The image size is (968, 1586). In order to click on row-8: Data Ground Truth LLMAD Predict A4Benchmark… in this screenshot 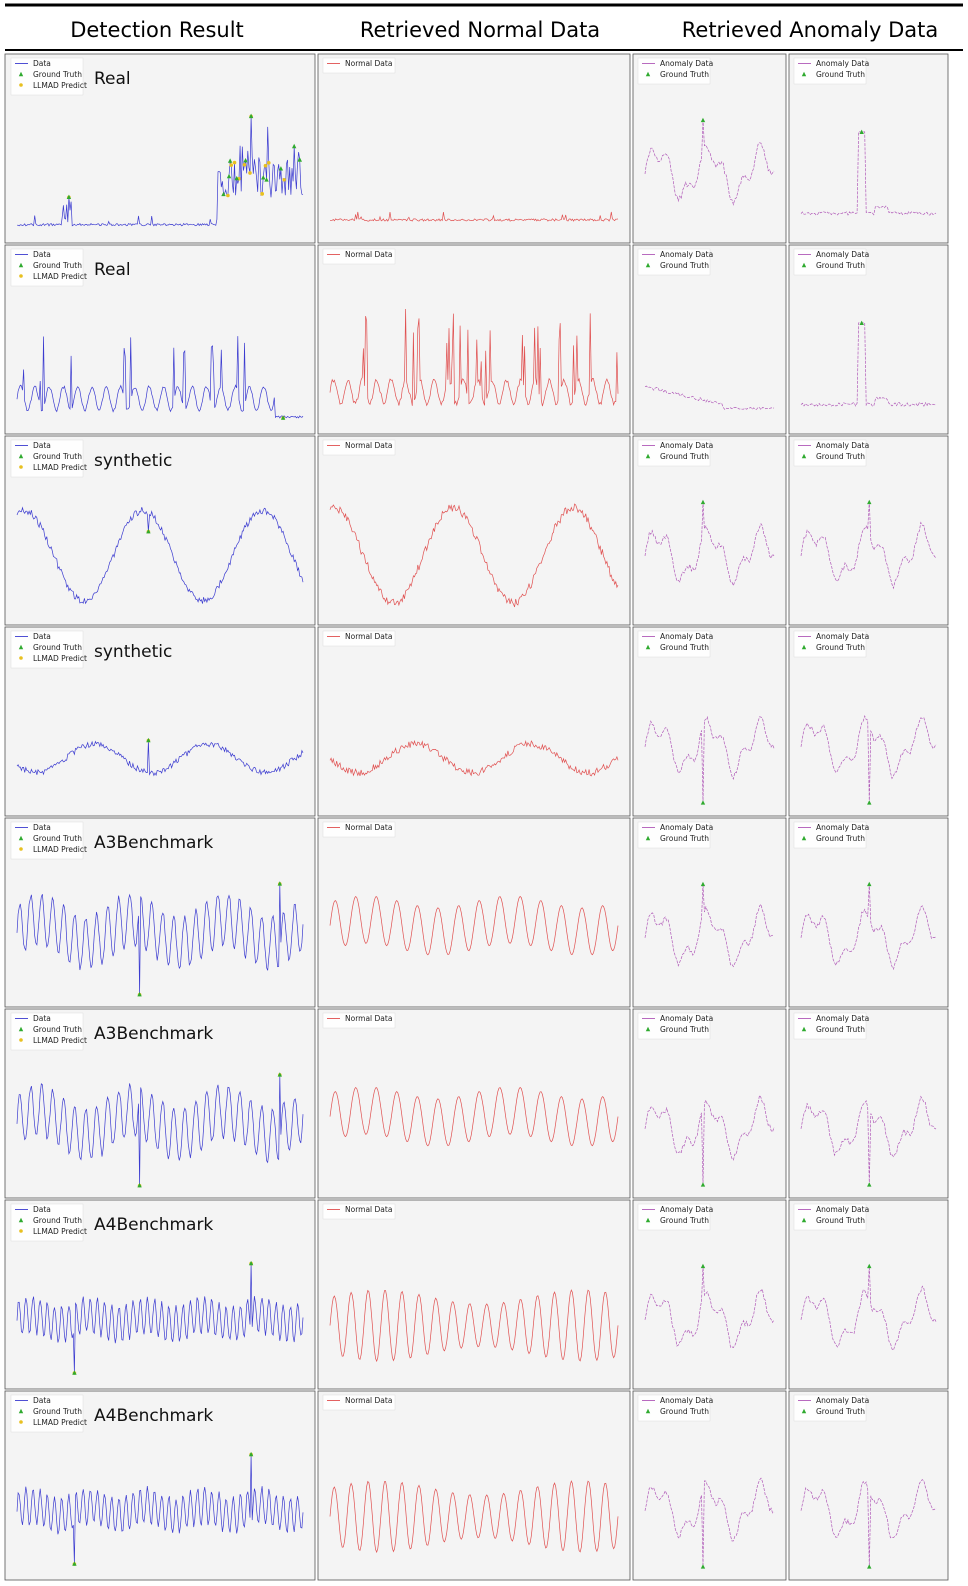, I will do `click(476, 1485)`.